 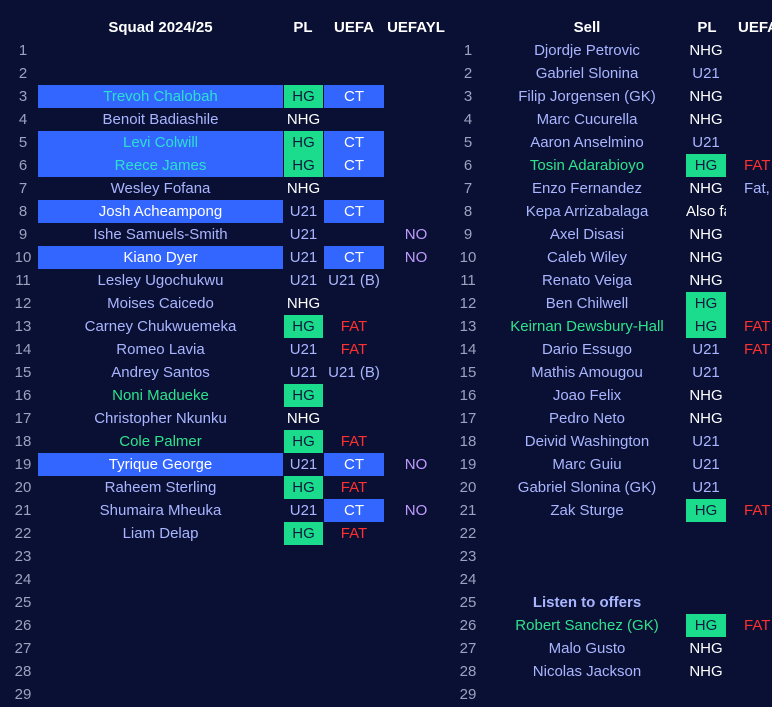 What do you see at coordinates (23, 648) in the screenshot?
I see `row-number: 27` at bounding box center [23, 648].